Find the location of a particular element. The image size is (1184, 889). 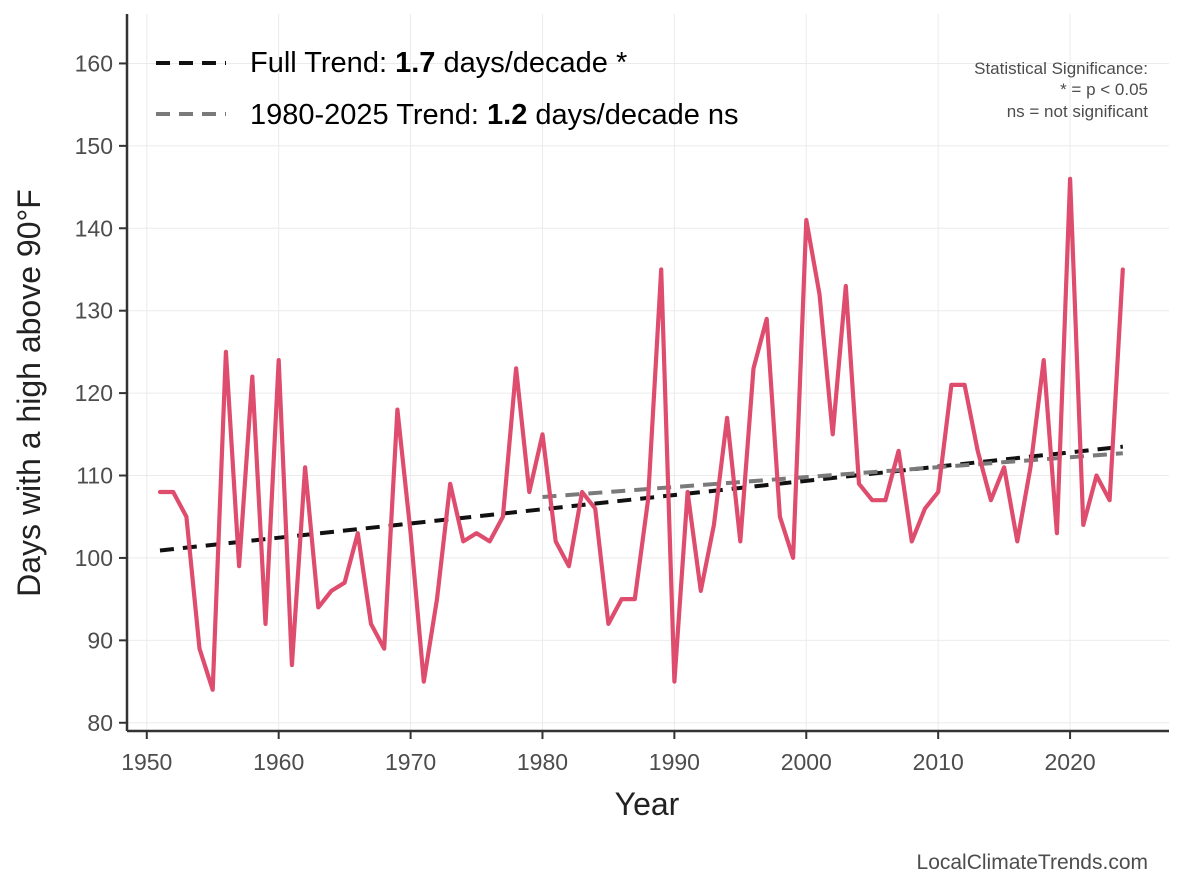

significance-note-line-2: * = p < 0.05 is located at coordinates (1104, 89).